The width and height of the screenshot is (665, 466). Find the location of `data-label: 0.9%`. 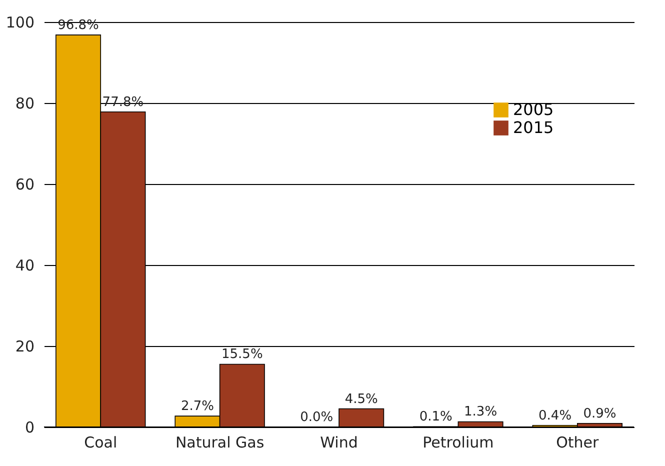

data-label: 0.9% is located at coordinates (599, 414).